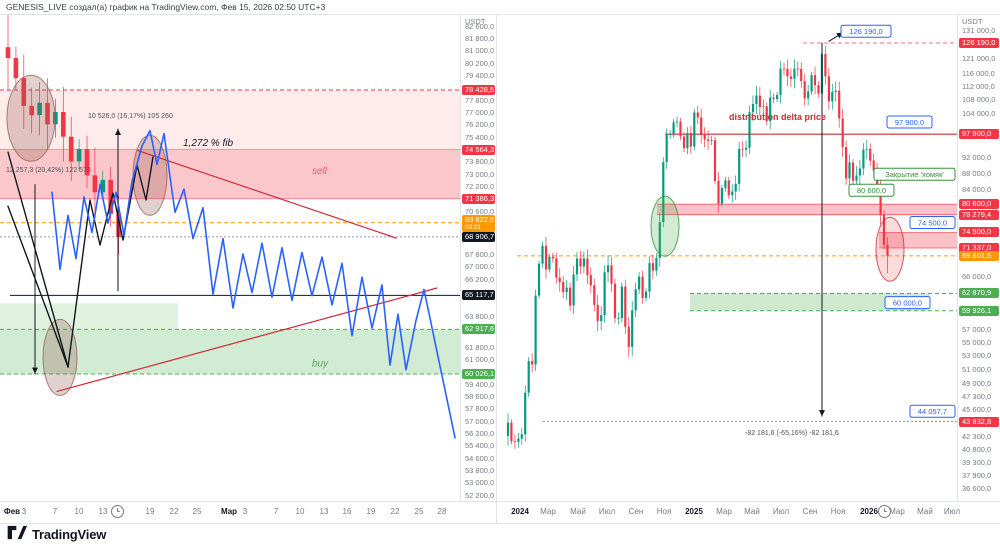 This screenshot has width=1000, height=545. What do you see at coordinates (208, 143) in the screenshot?
I see `chart-annotation-text: 1,272 % fib` at bounding box center [208, 143].